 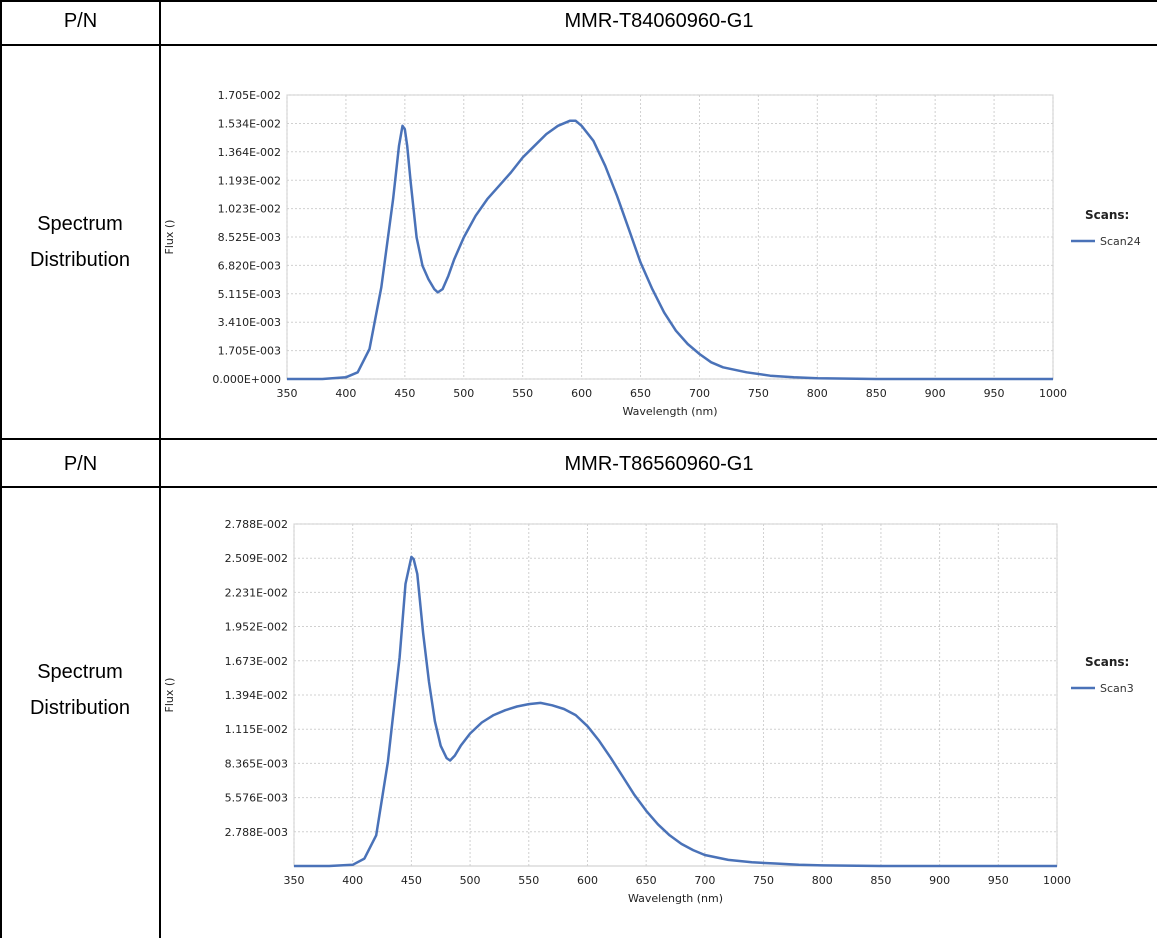 I want to click on y-tick-label: 1.952E-002, so click(x=256, y=627).